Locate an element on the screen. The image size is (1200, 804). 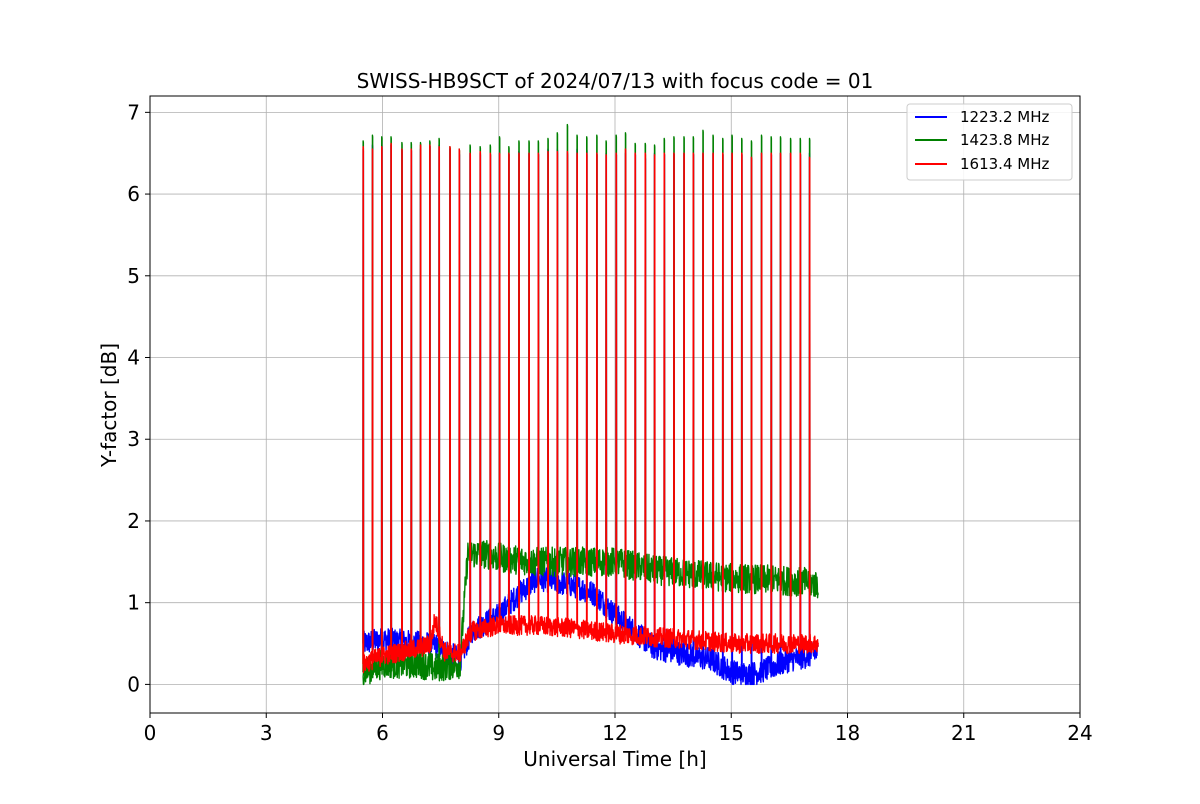
x-tick-label: 6 is located at coordinates (382, 733).